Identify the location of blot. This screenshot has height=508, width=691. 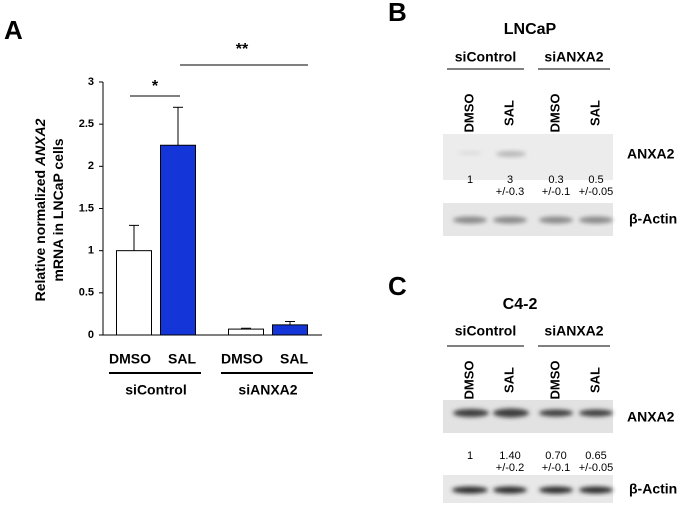
(528, 157).